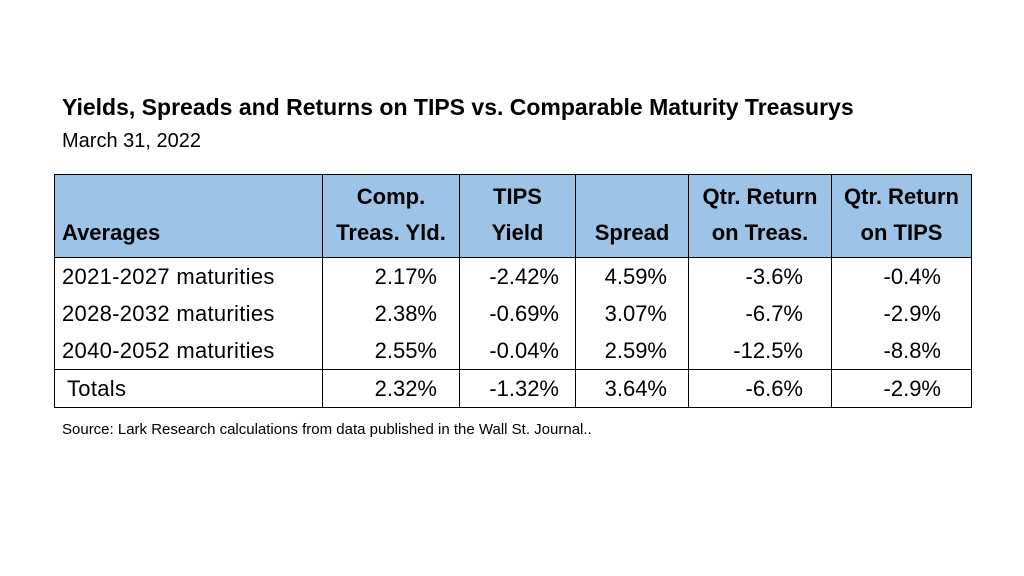 This screenshot has height=576, width=1024. I want to click on cell-qtr-return-tips: -0.4%, so click(901, 276).